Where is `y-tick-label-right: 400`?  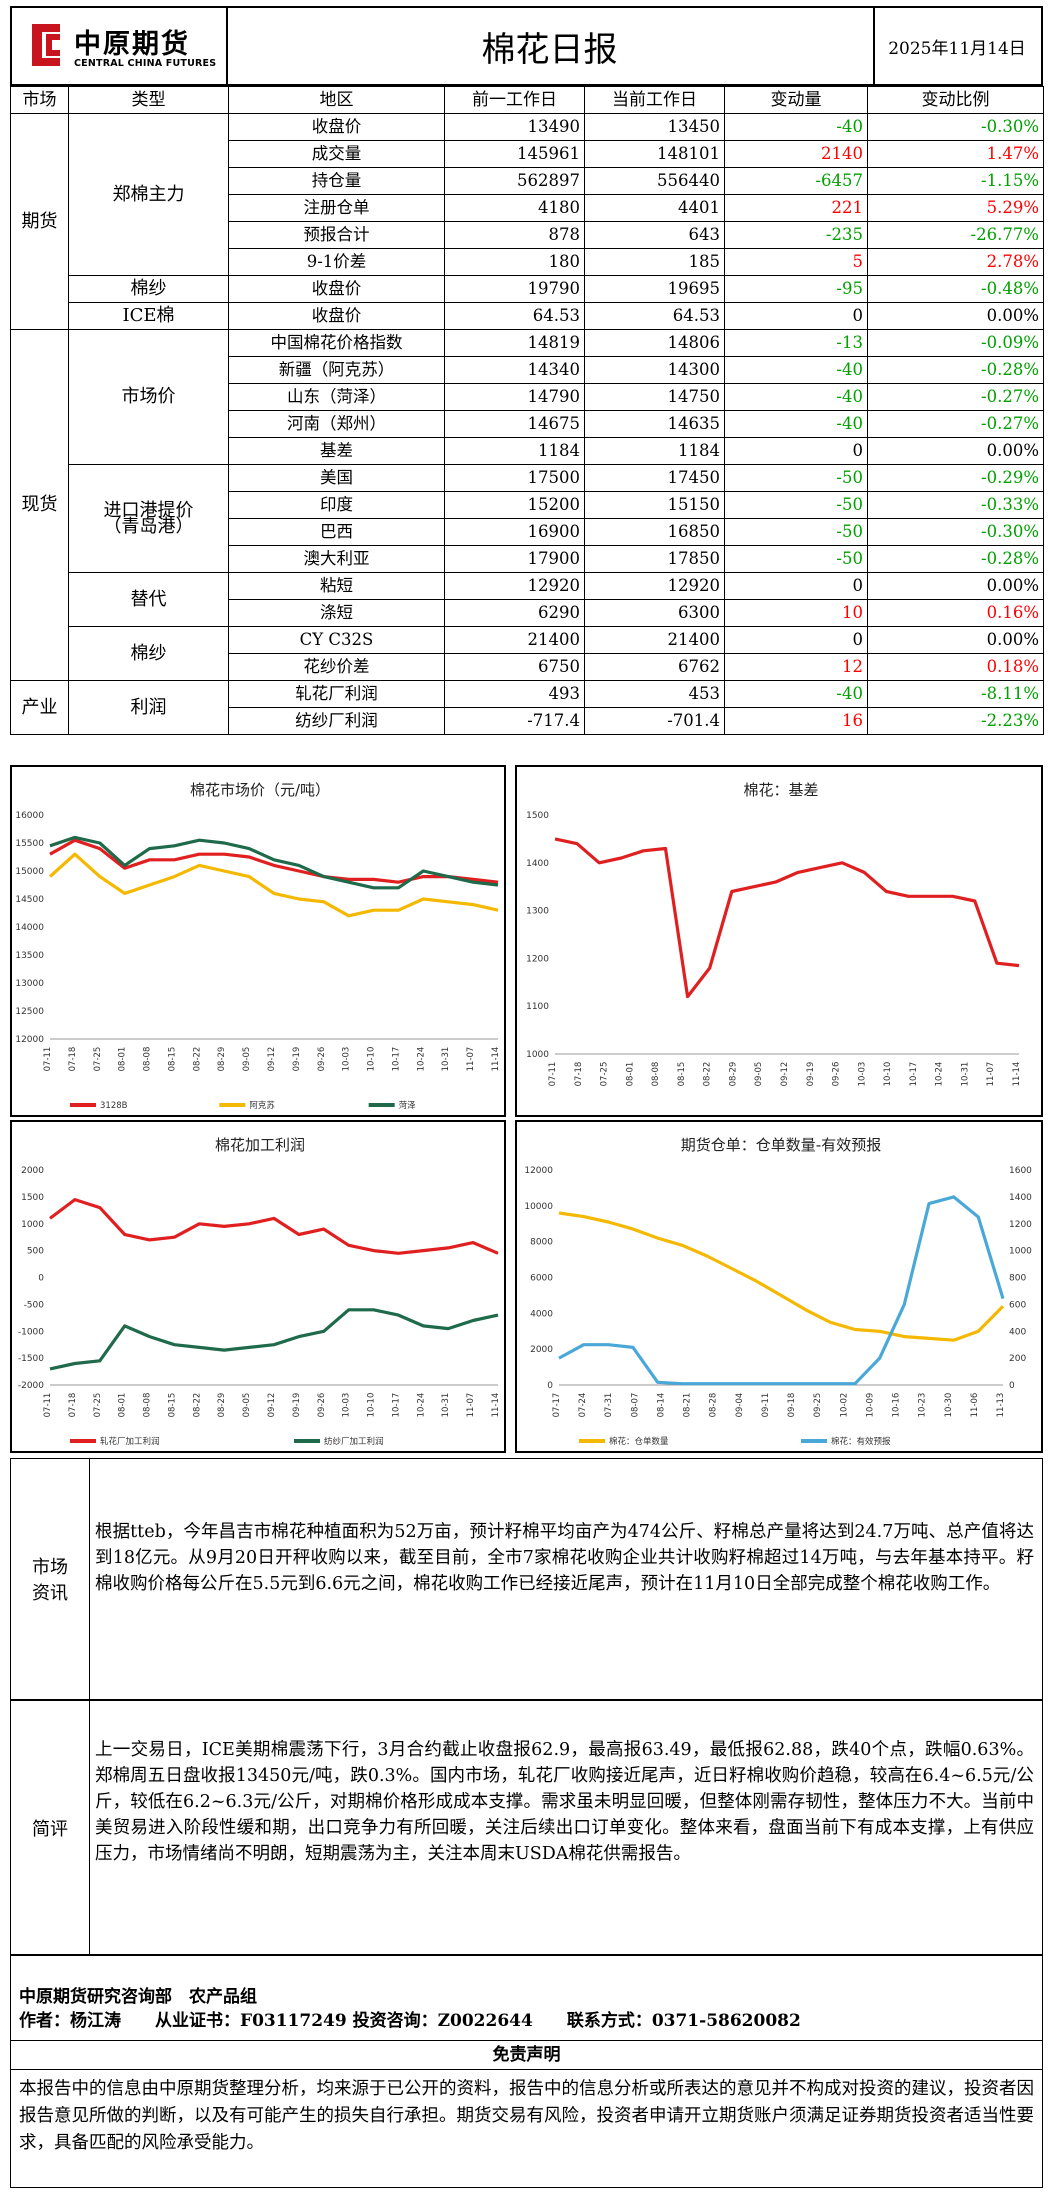 y-tick-label-right: 400 is located at coordinates (1017, 1332).